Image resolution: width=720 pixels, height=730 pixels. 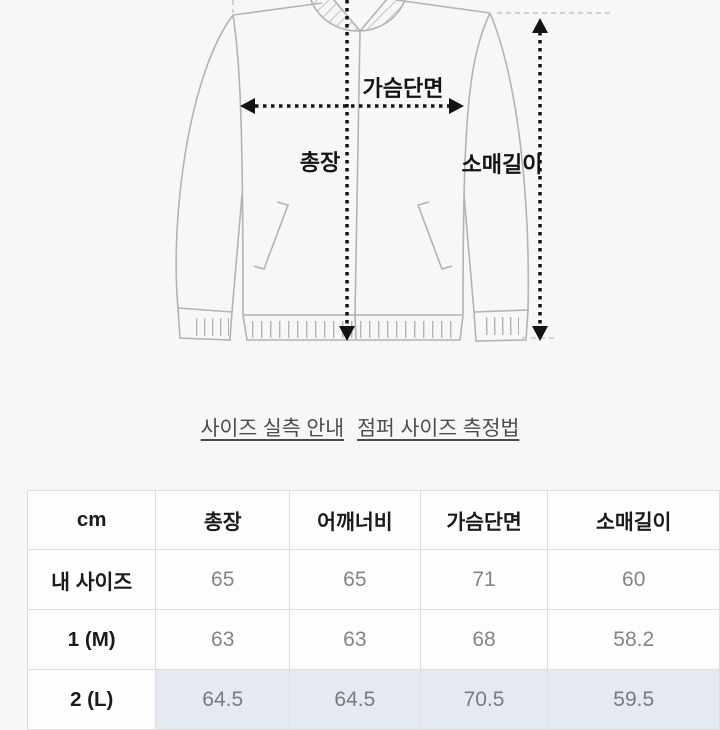 I want to click on sleeve-measure-label: 소매길이, so click(x=502, y=164).